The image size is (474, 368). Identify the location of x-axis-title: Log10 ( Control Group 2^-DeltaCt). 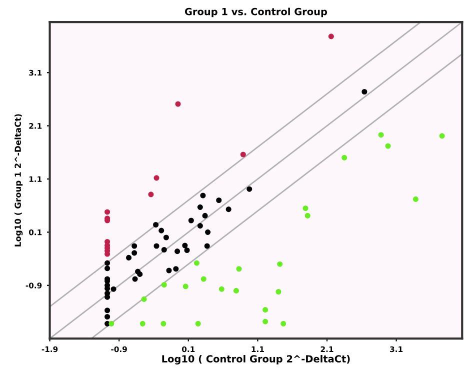
(256, 359).